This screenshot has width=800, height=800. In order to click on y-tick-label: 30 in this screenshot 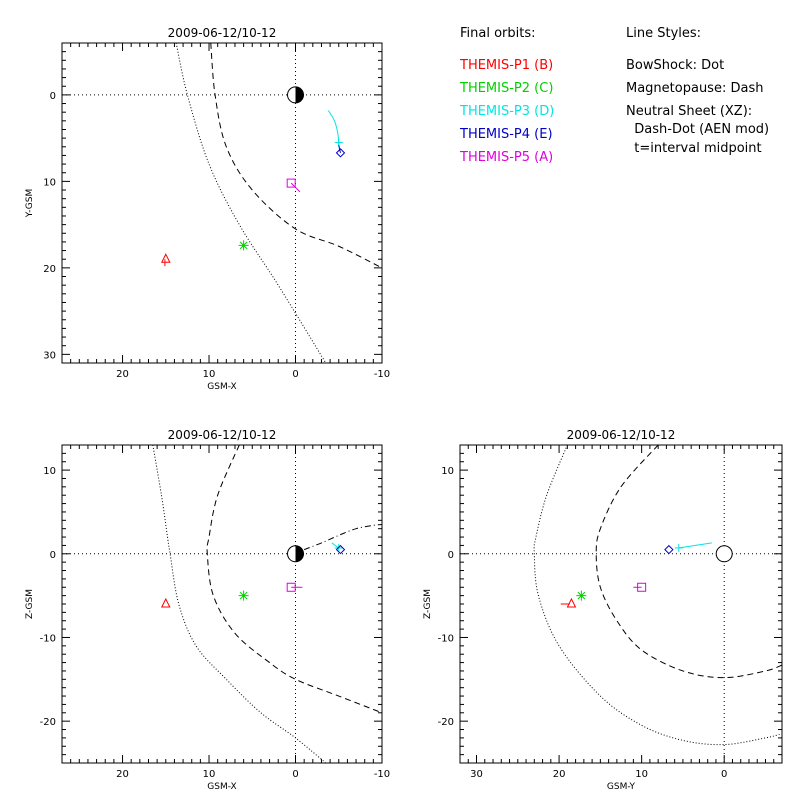, I will do `click(49, 355)`.